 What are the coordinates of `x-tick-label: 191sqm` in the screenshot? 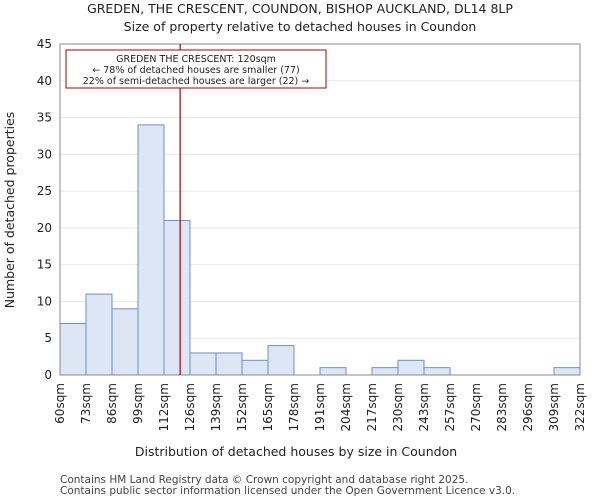 It's located at (320, 407).